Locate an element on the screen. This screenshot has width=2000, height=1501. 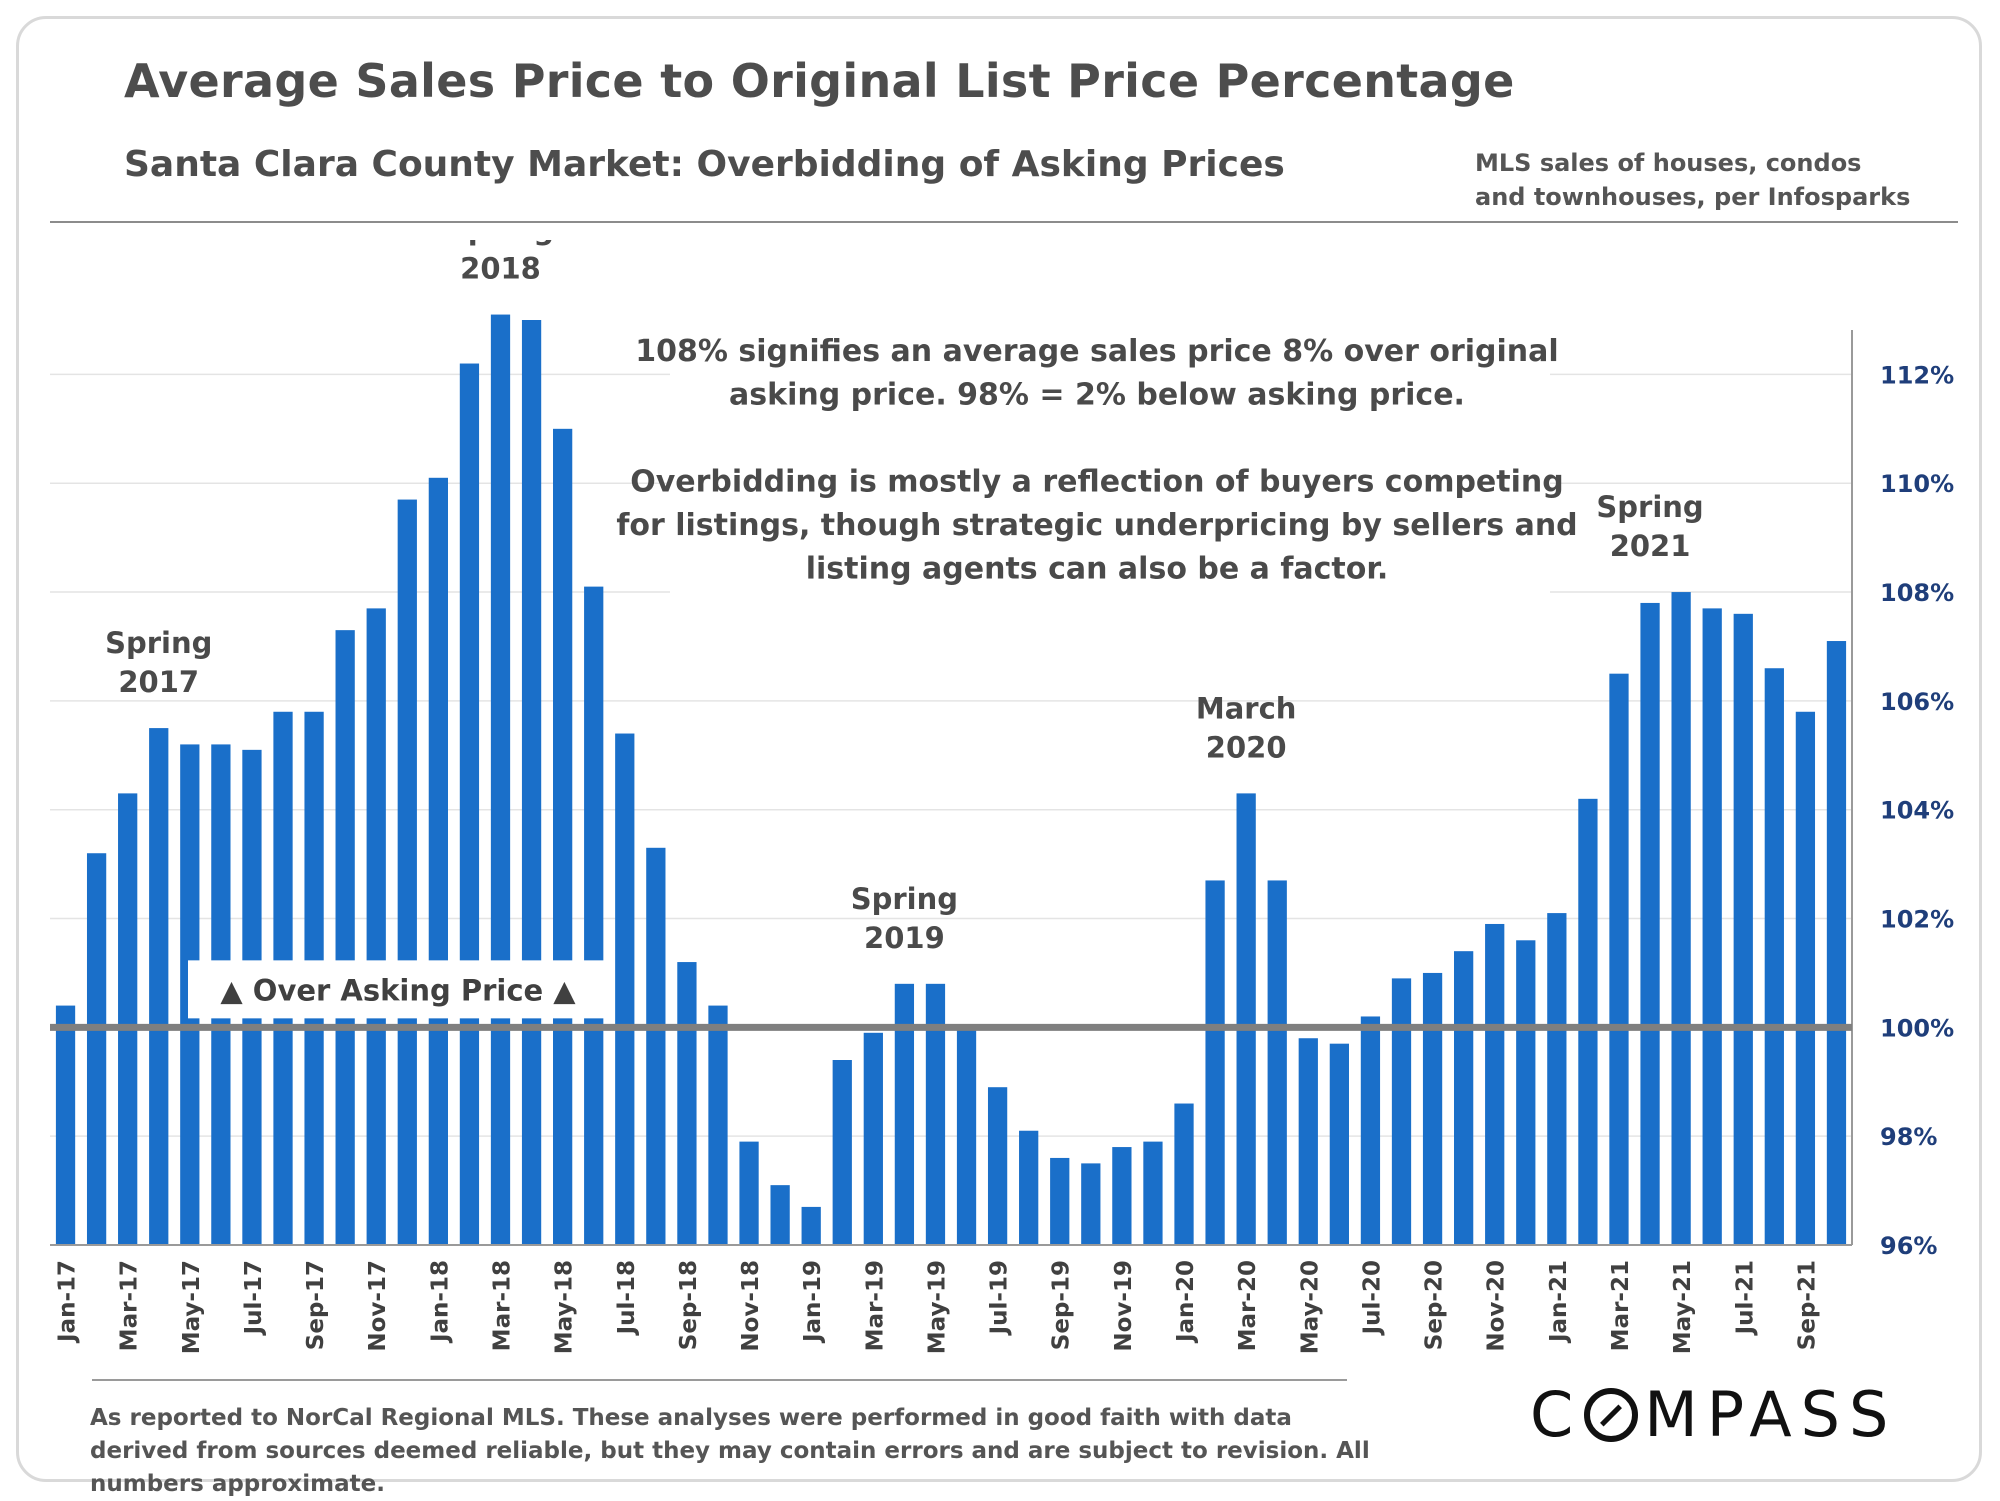
period-annotation: 2020 is located at coordinates (1246, 747).